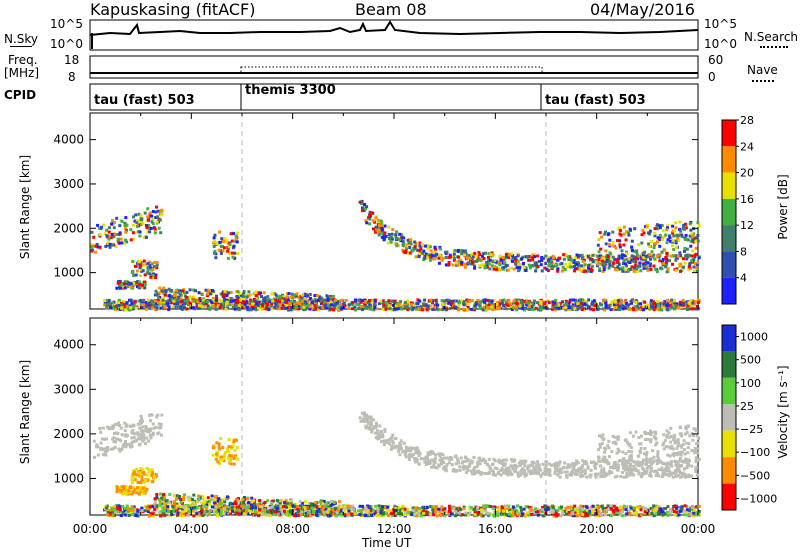 This screenshot has height=554, width=800. What do you see at coordinates (68, 140) in the screenshot?
I see `y-tick-label: 4000` at bounding box center [68, 140].